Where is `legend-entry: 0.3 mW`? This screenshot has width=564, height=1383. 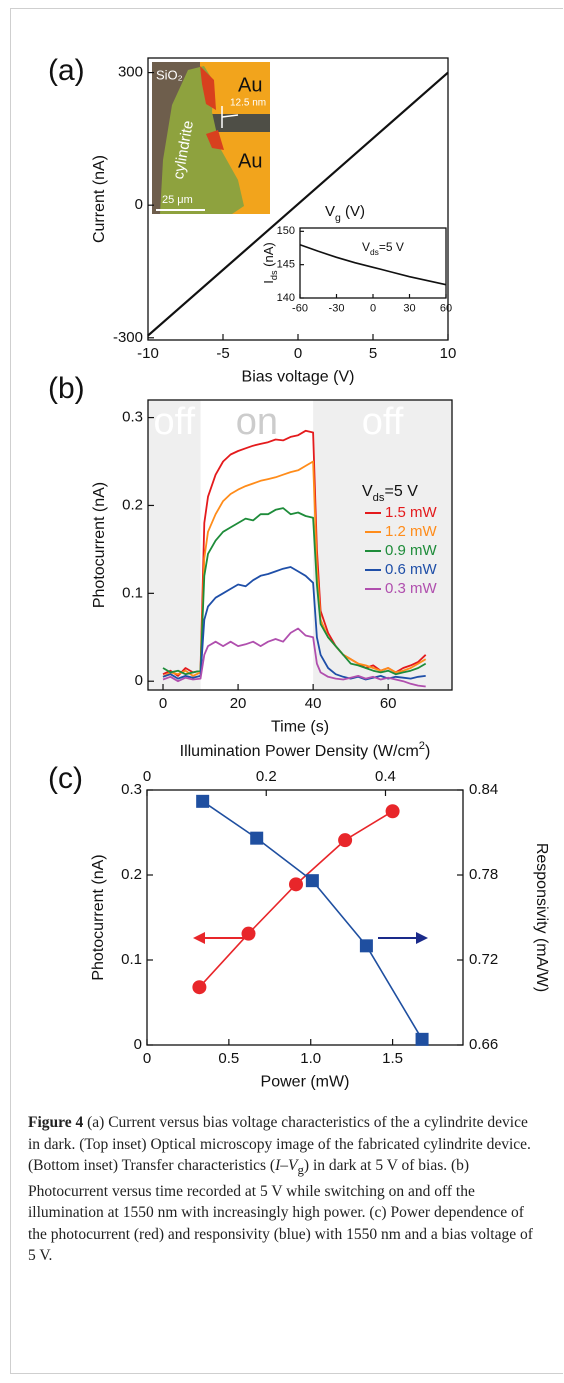
legend-entry: 0.3 mW is located at coordinates (411, 588).